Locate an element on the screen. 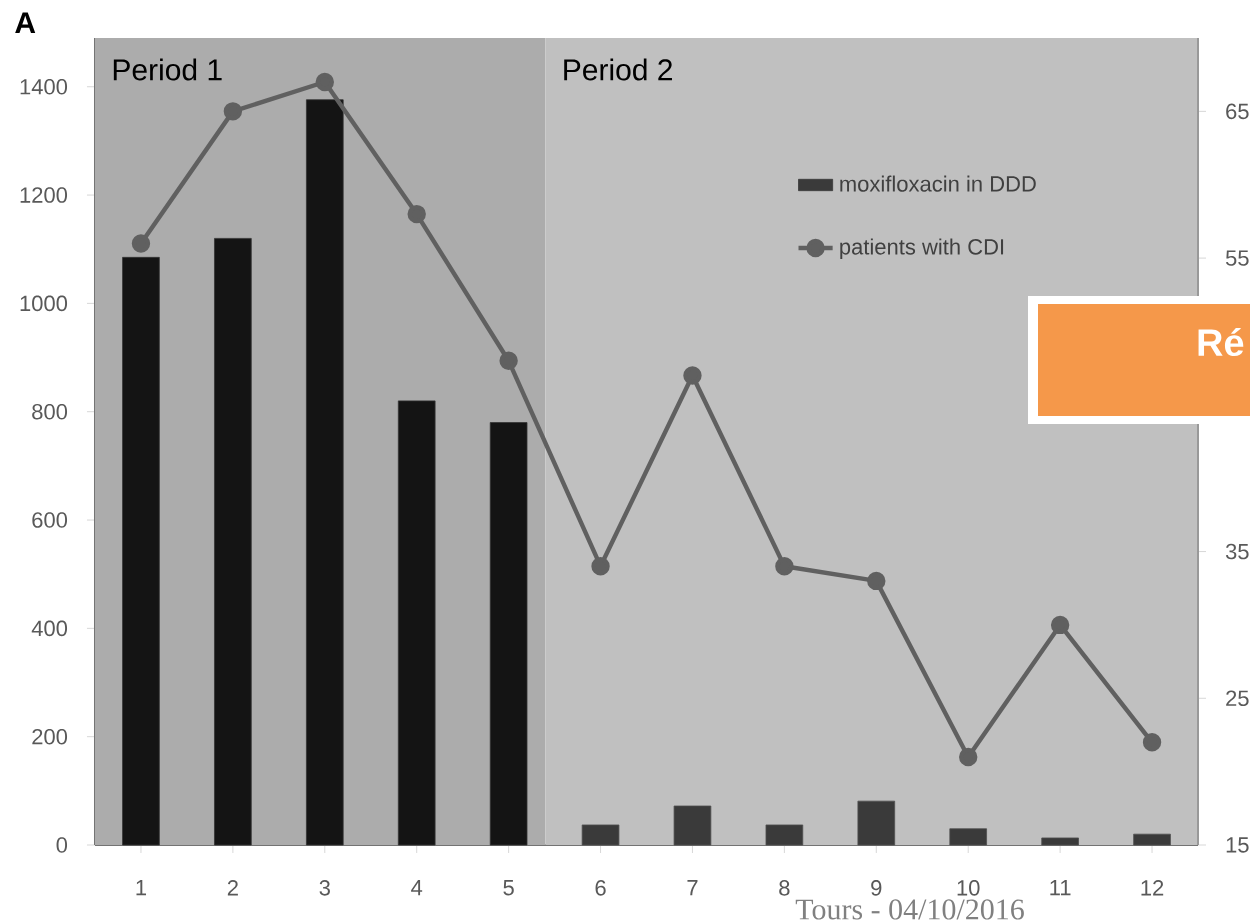  x-tick-label: 1 is located at coordinates (141, 888).